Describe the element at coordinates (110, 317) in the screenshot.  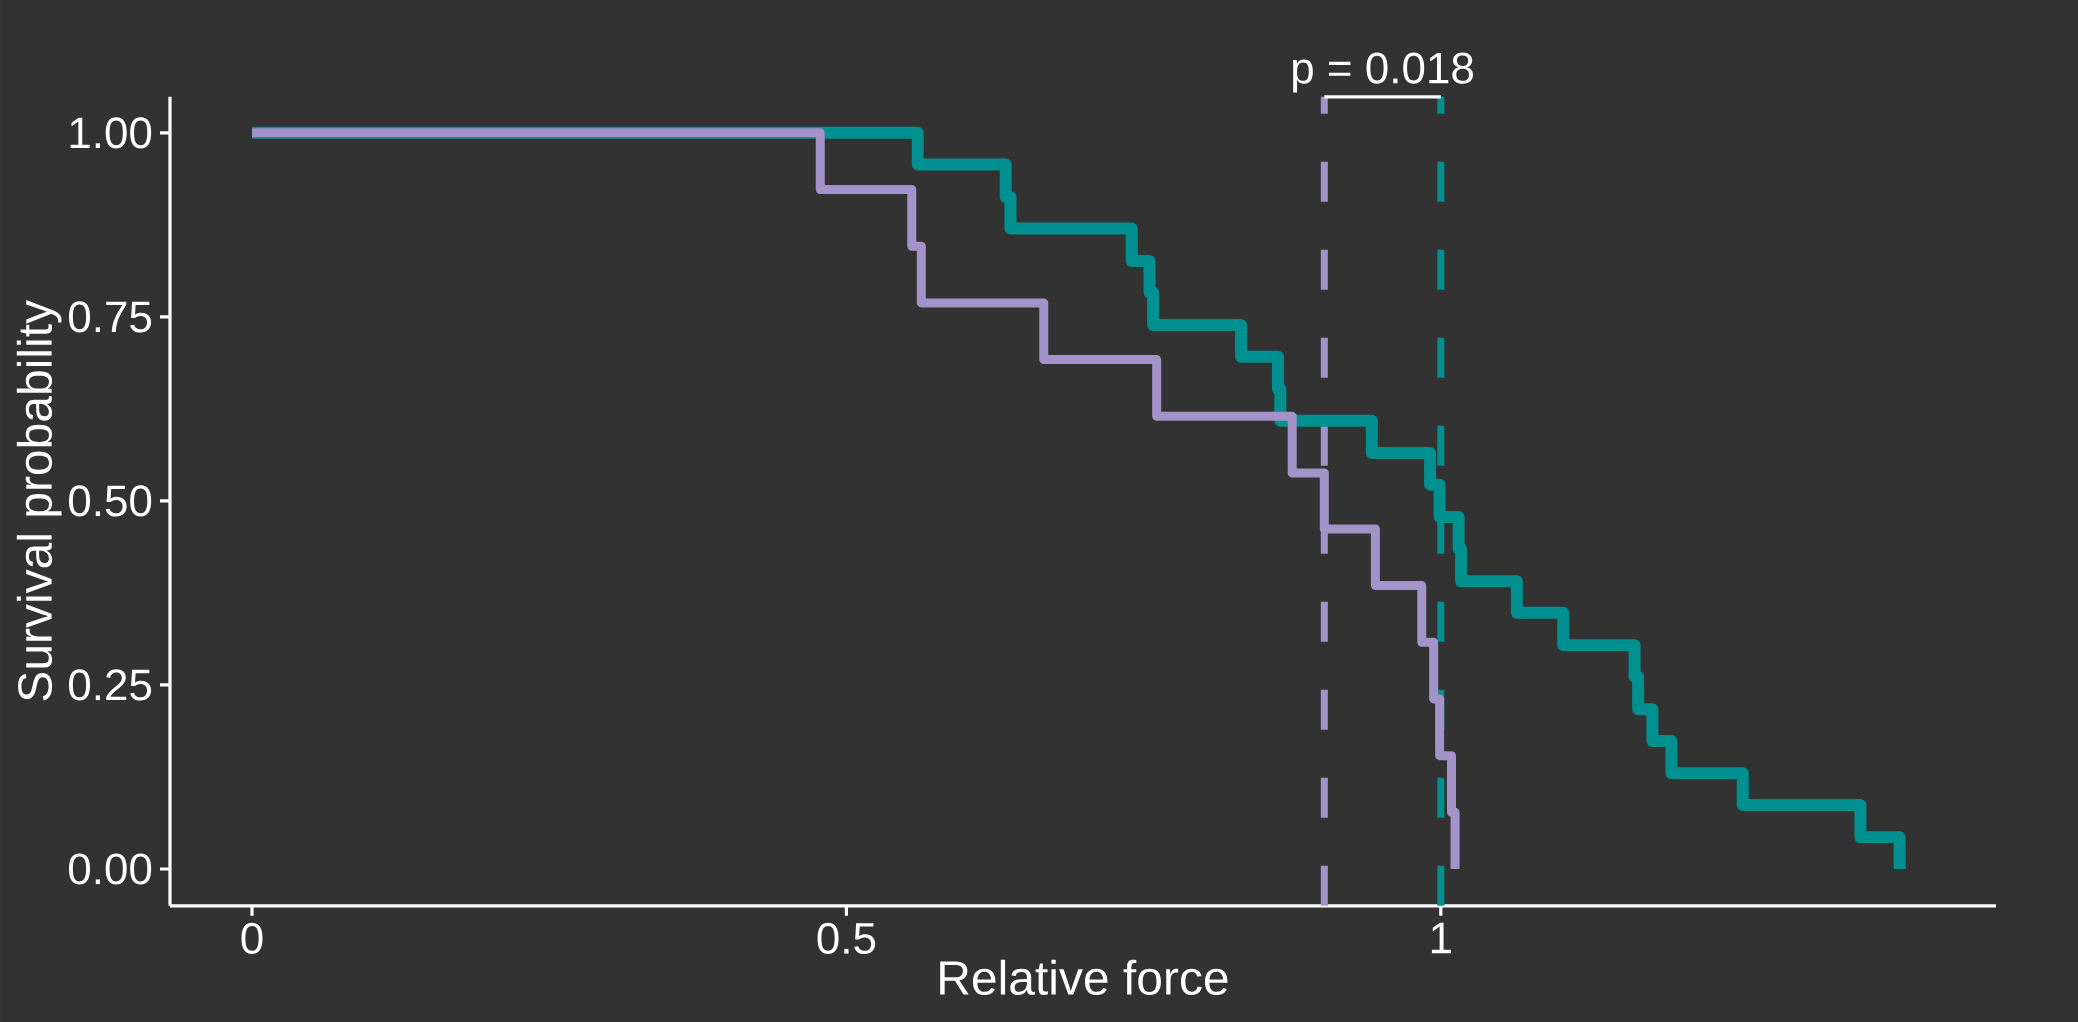
I see `y-tick-label: 0.75` at that location.